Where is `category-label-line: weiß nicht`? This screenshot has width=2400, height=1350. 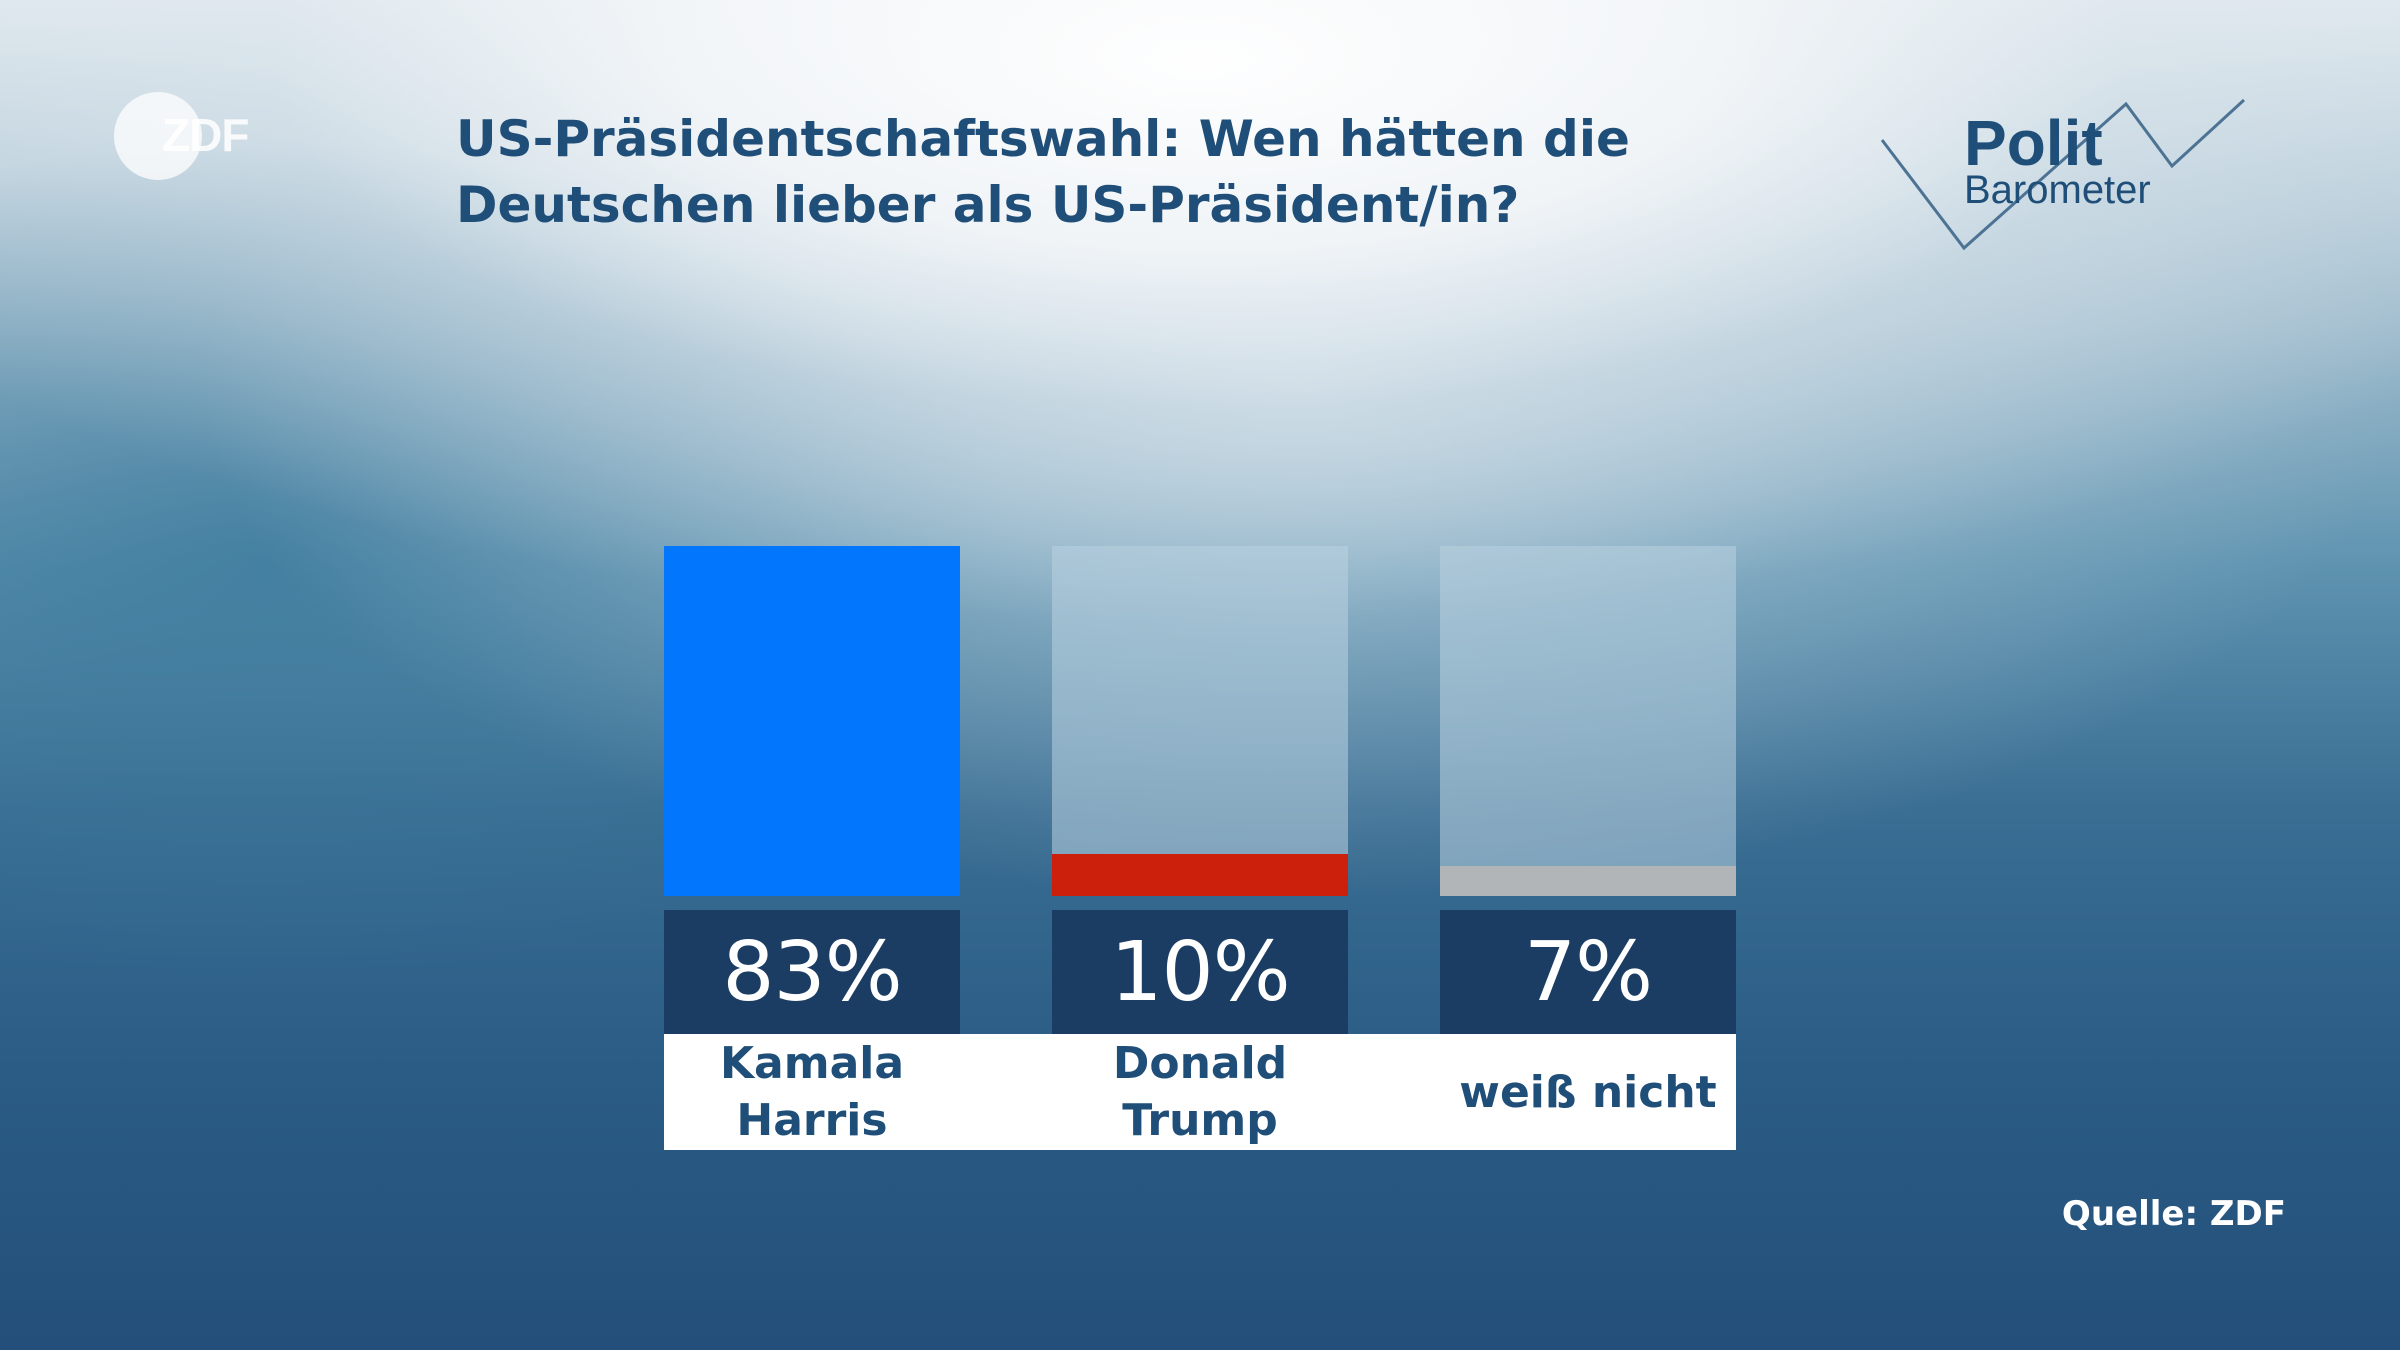
category-label-line: weiß nicht is located at coordinates (1588, 1092).